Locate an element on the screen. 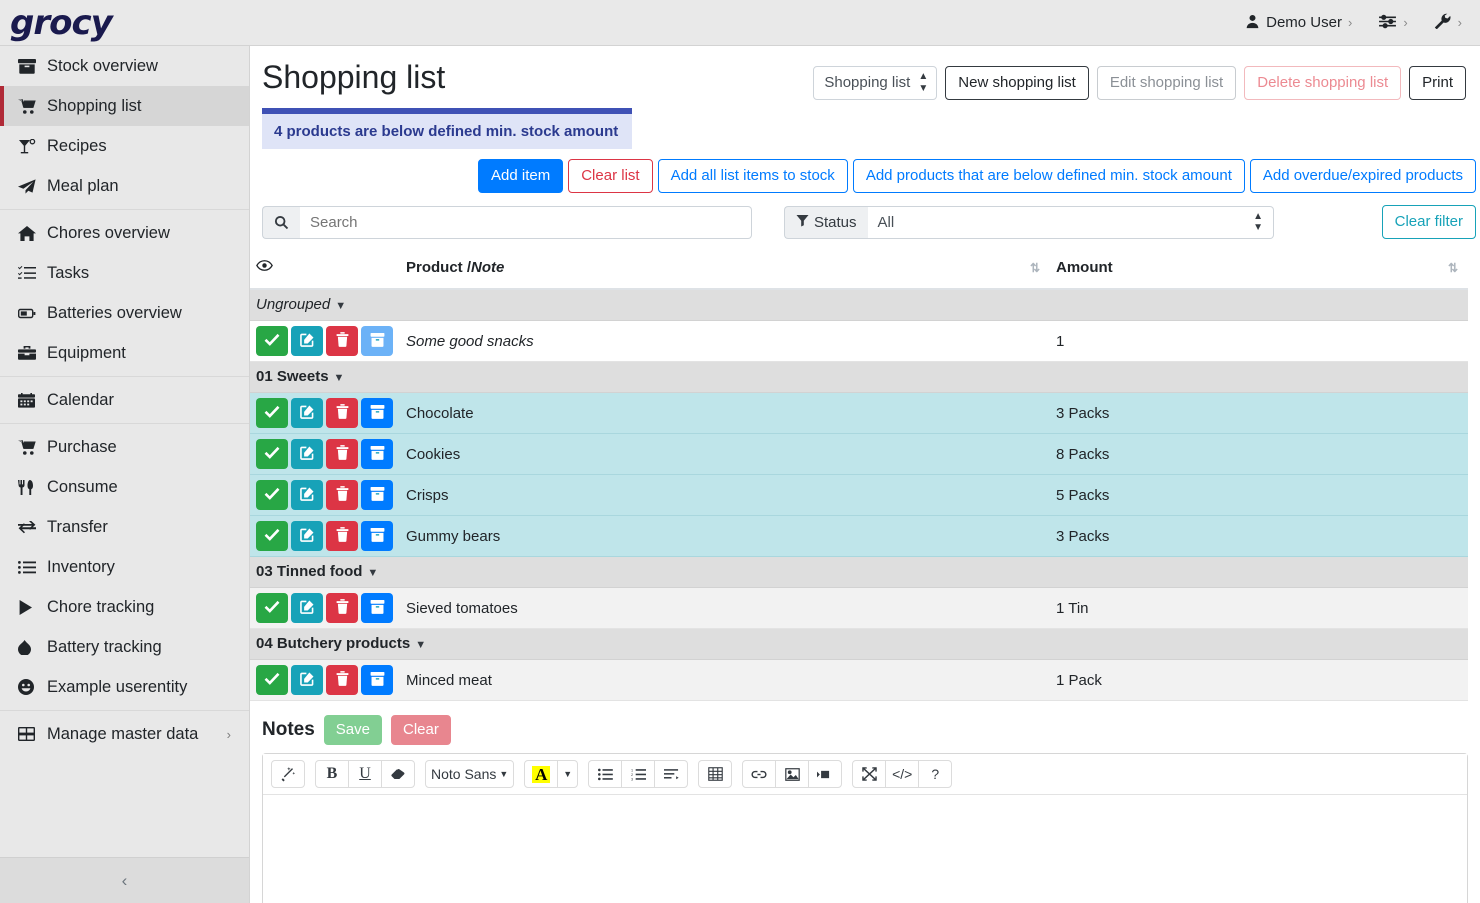 The image size is (1480, 903). sidebar-item-inventory: Inventory is located at coordinates (124, 567).